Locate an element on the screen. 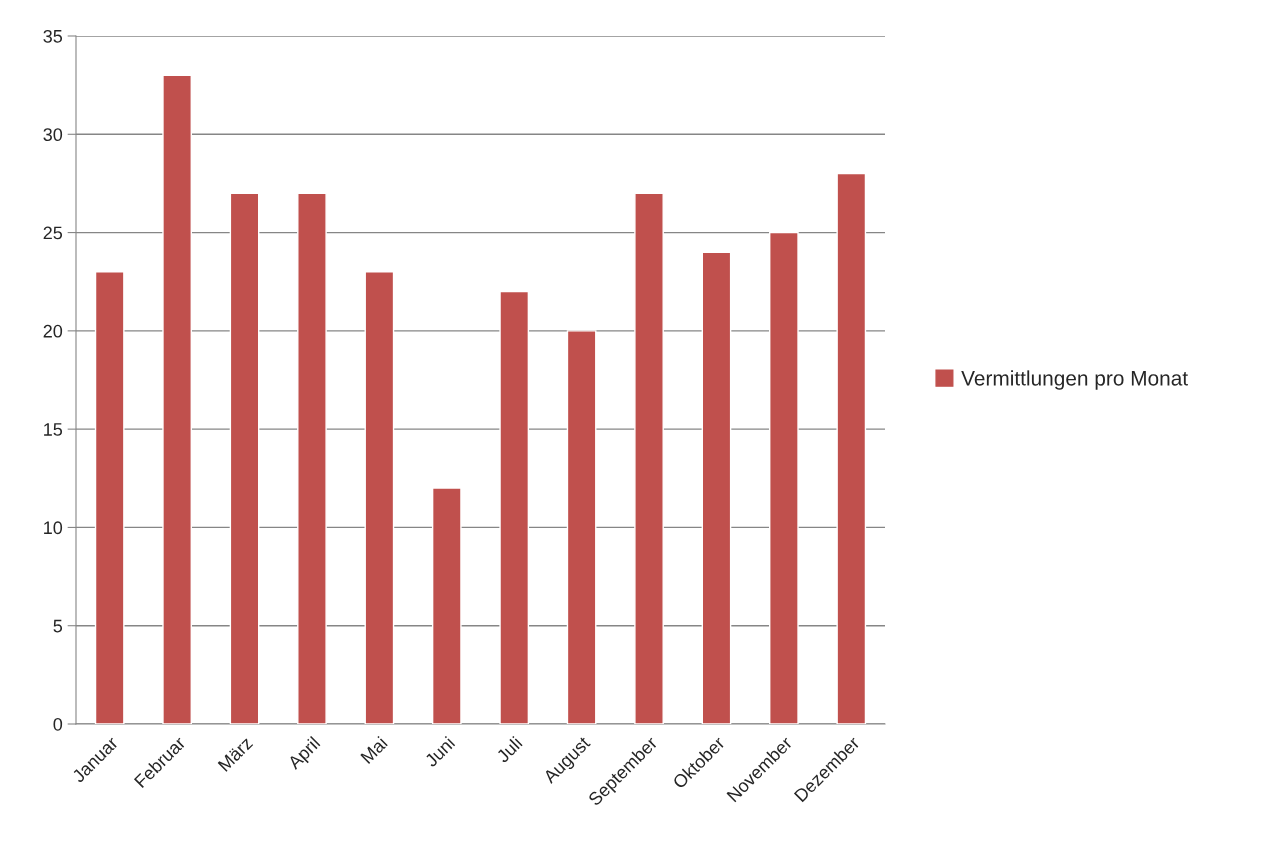  x-tick-label: Mai is located at coordinates (373, 750).